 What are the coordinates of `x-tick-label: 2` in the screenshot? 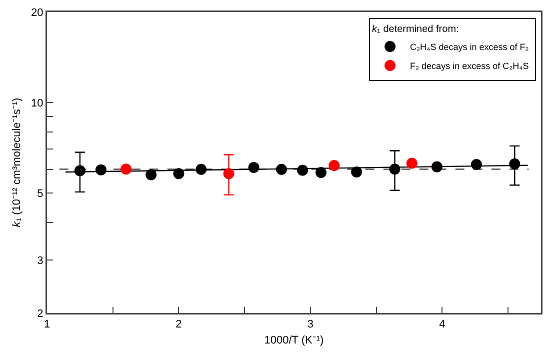 It's located at (179, 324).